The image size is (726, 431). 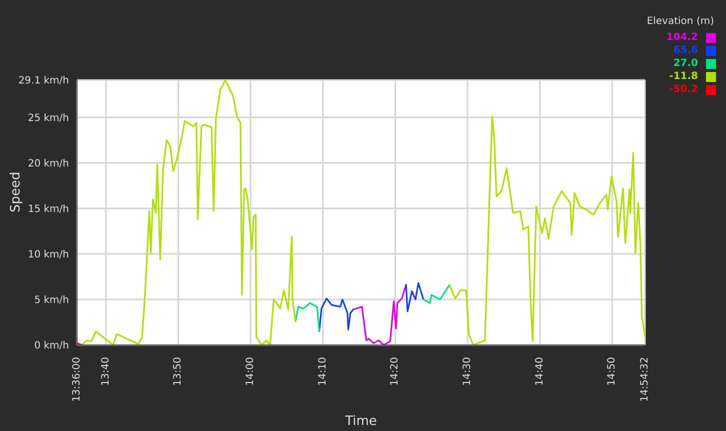 I want to click on x-tick-label: 14:30, so click(x=468, y=371).